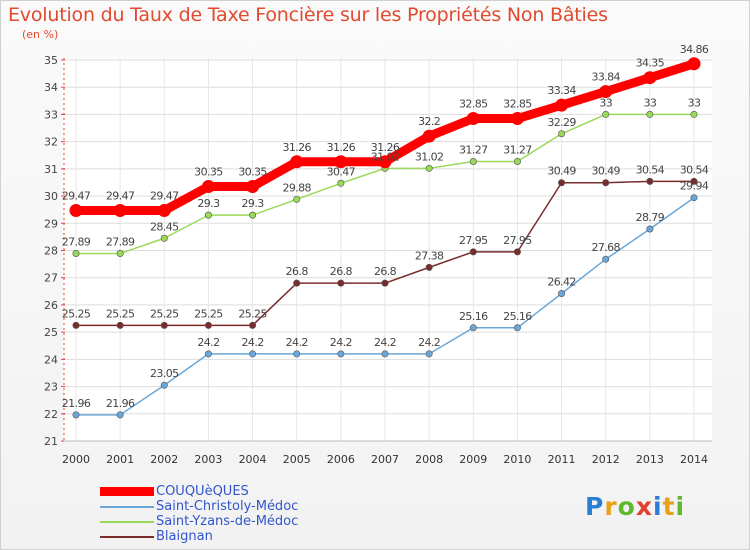 Image resolution: width=750 pixels, height=550 pixels. Describe the element at coordinates (51, 223) in the screenshot. I see `y-tick-label: 29` at that location.